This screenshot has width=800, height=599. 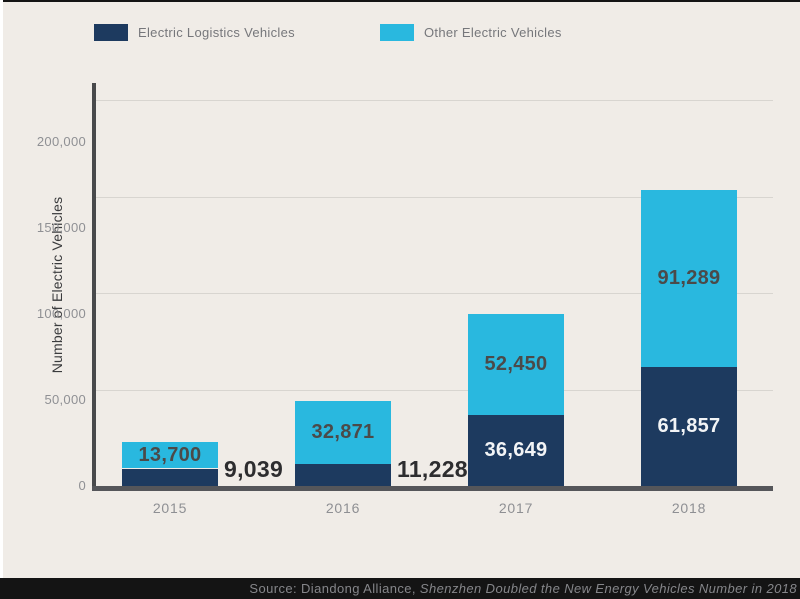 I want to click on bar-value-label: 52,450, so click(x=516, y=364).